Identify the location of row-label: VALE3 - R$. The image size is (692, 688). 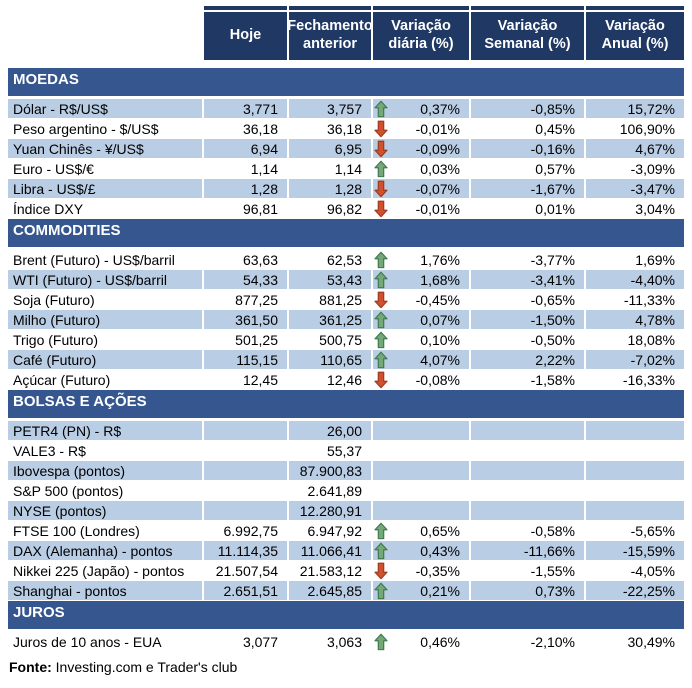
(49, 450).